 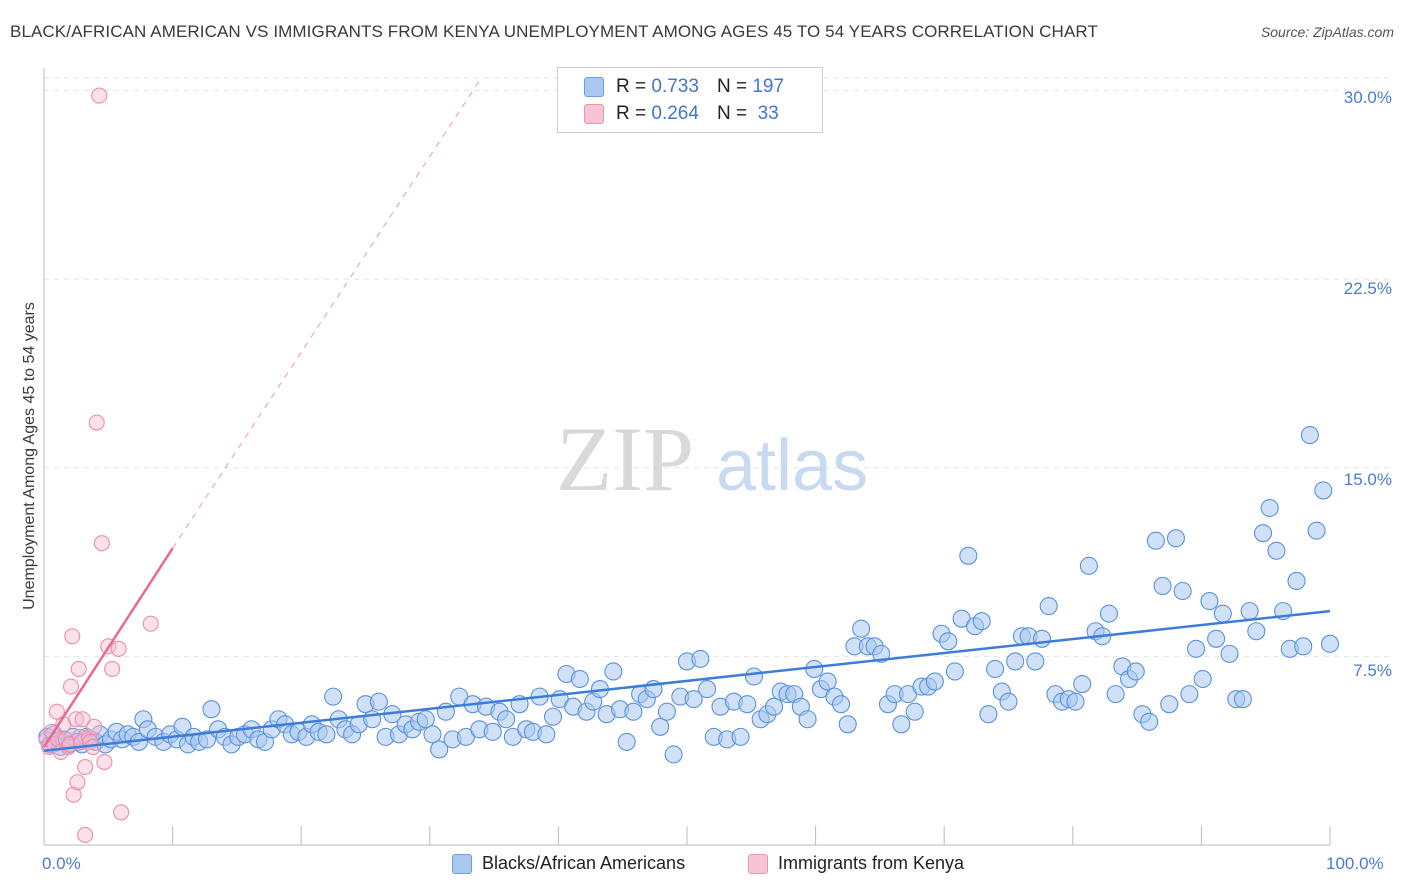 What do you see at coordinates (687, 680) in the screenshot?
I see `trend-line-blacks` at bounding box center [687, 680].